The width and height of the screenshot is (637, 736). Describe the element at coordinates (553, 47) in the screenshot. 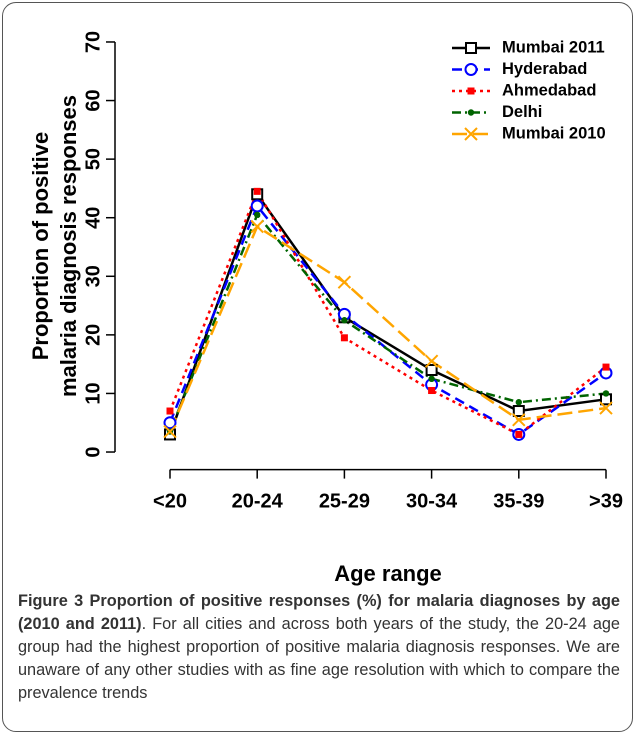

I see `legend-label: Mumbai 2011` at that location.